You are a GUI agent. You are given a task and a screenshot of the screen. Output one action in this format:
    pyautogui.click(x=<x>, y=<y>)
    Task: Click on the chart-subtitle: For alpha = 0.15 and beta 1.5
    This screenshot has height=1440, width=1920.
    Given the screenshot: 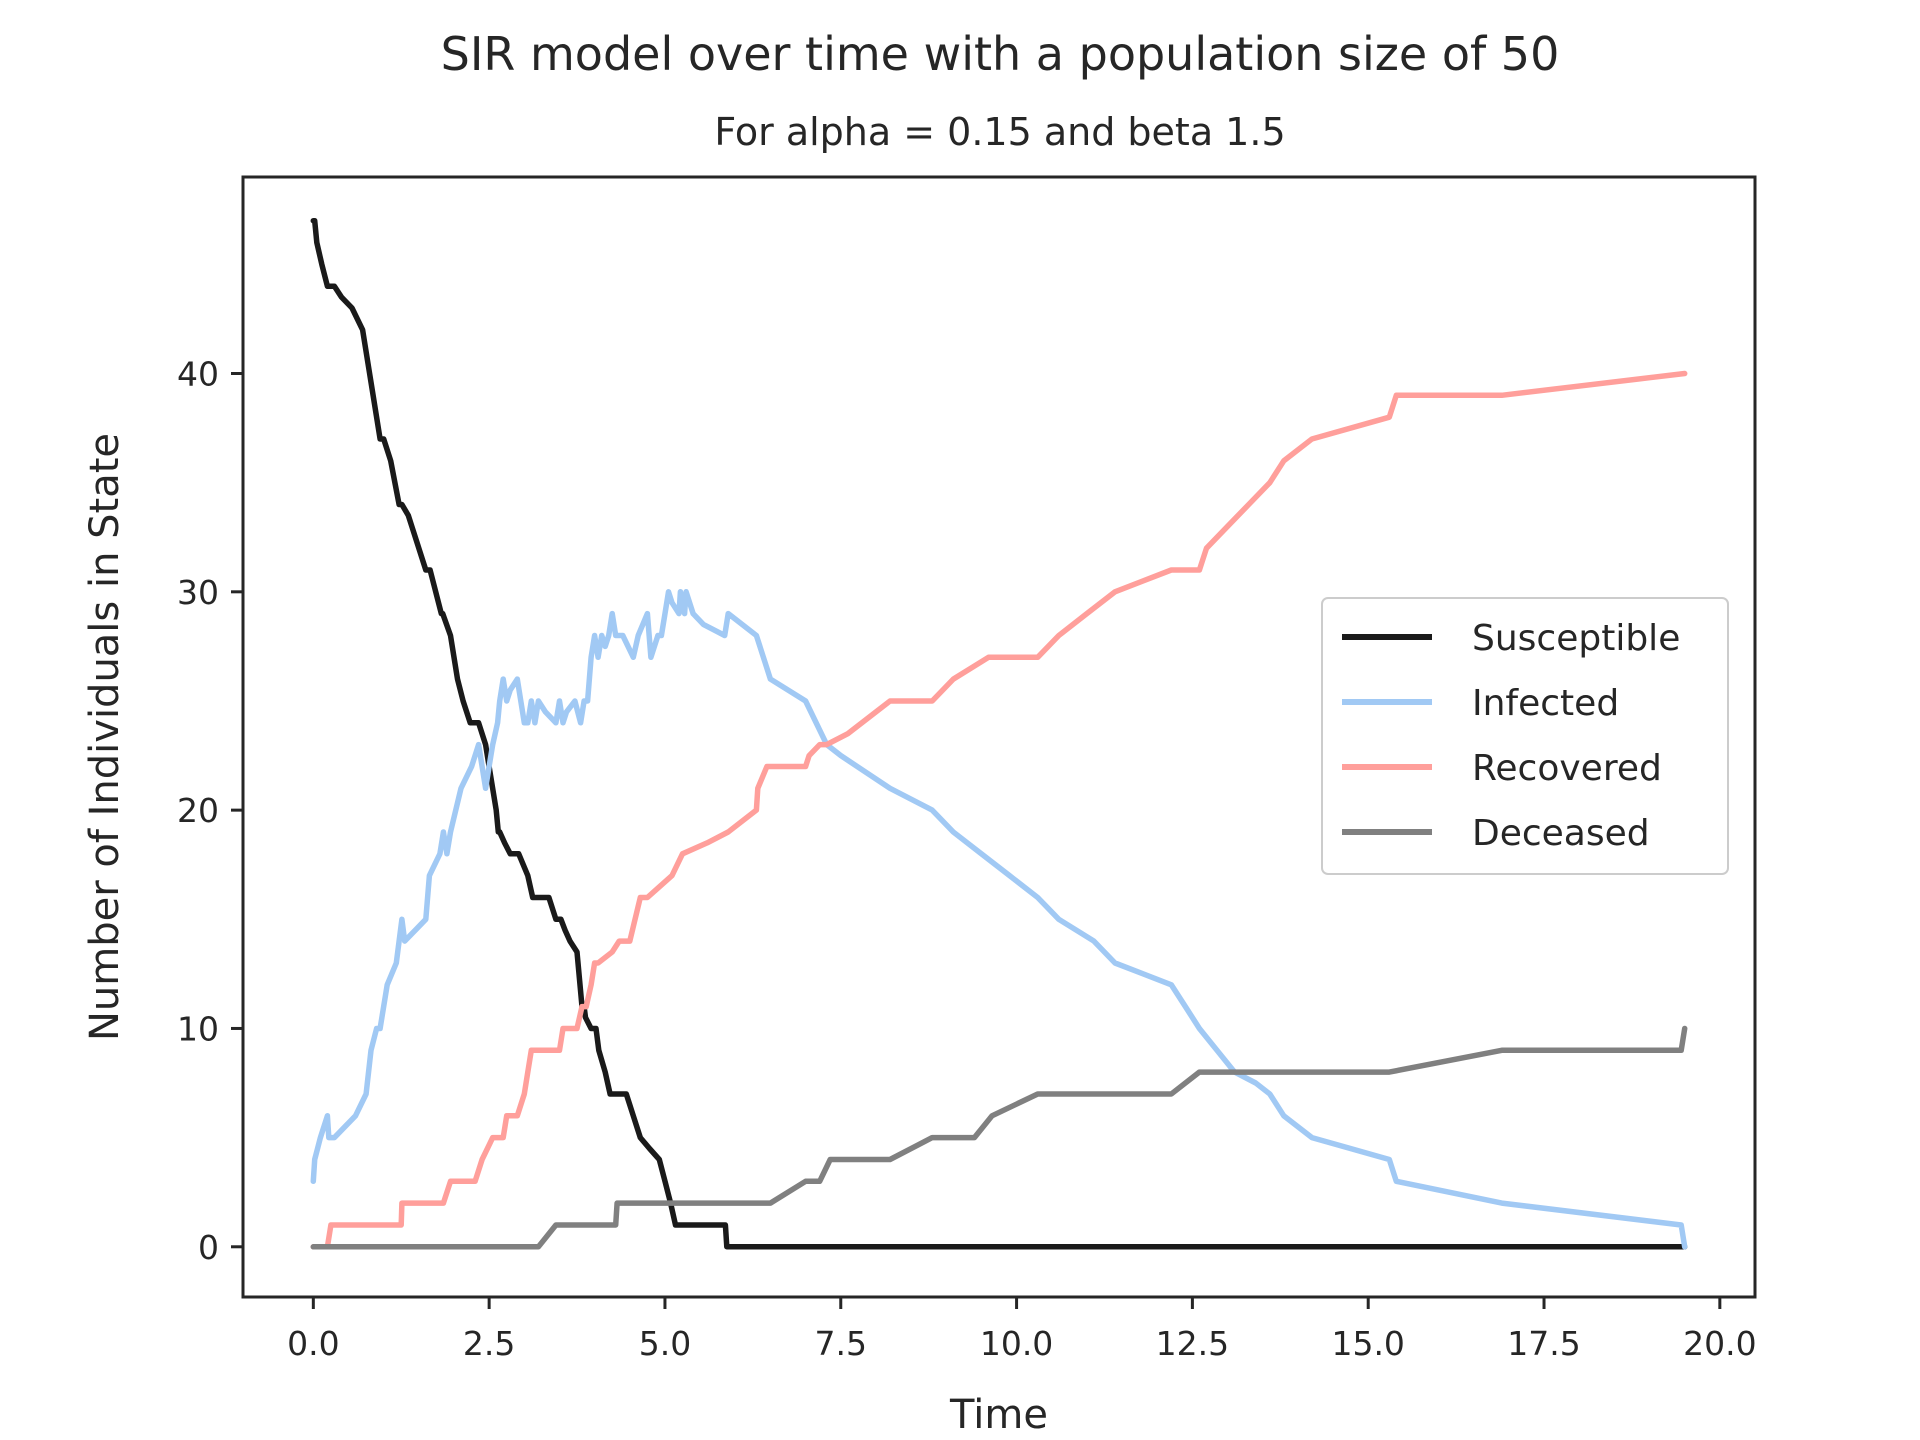 What is the action you would take?
    pyautogui.click(x=999, y=132)
    